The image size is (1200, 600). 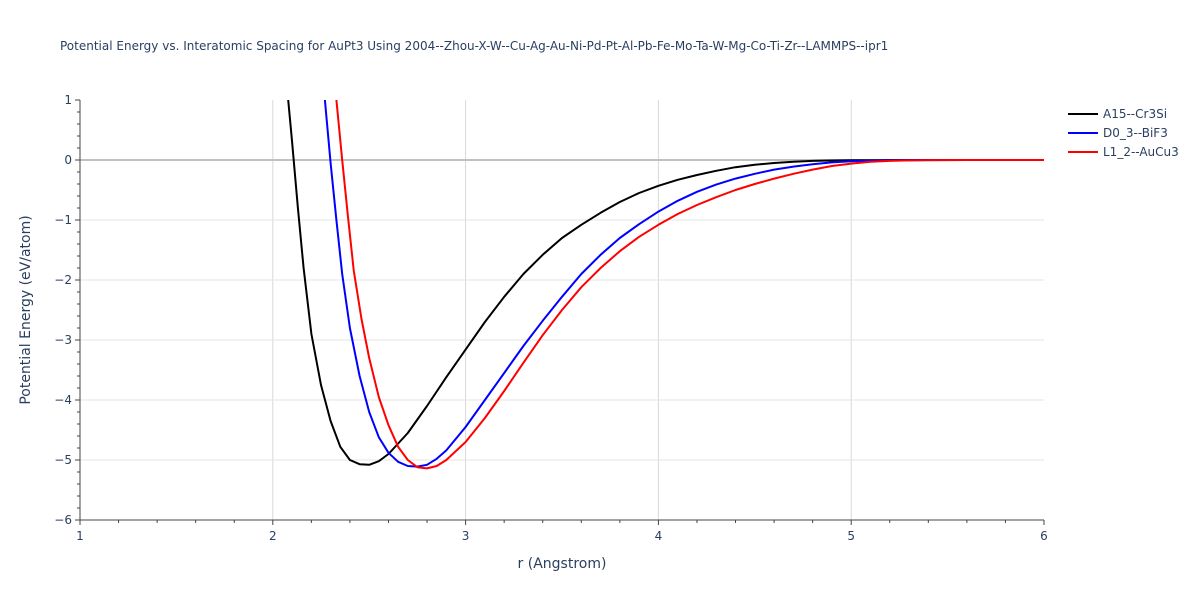 I want to click on y-tick-label: 1, so click(x=68, y=100).